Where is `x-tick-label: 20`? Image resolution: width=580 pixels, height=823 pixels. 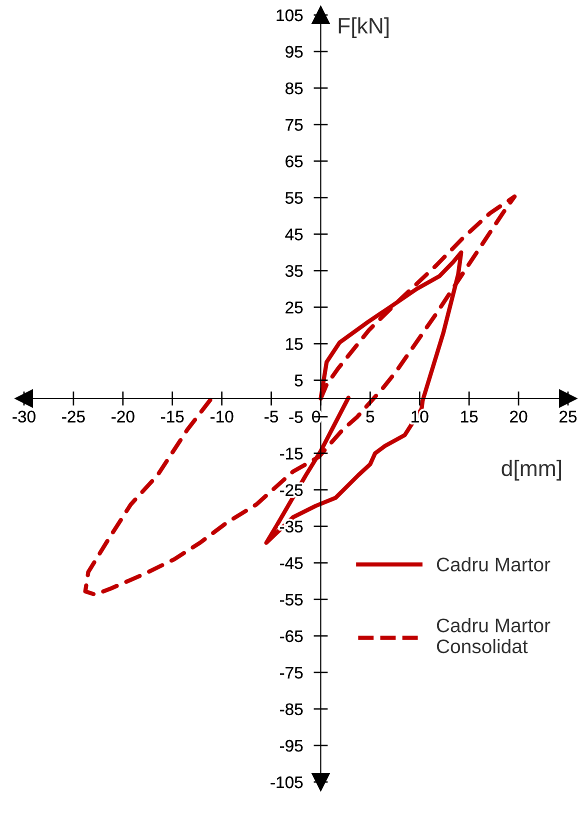 x-tick-label: 20 is located at coordinates (519, 416).